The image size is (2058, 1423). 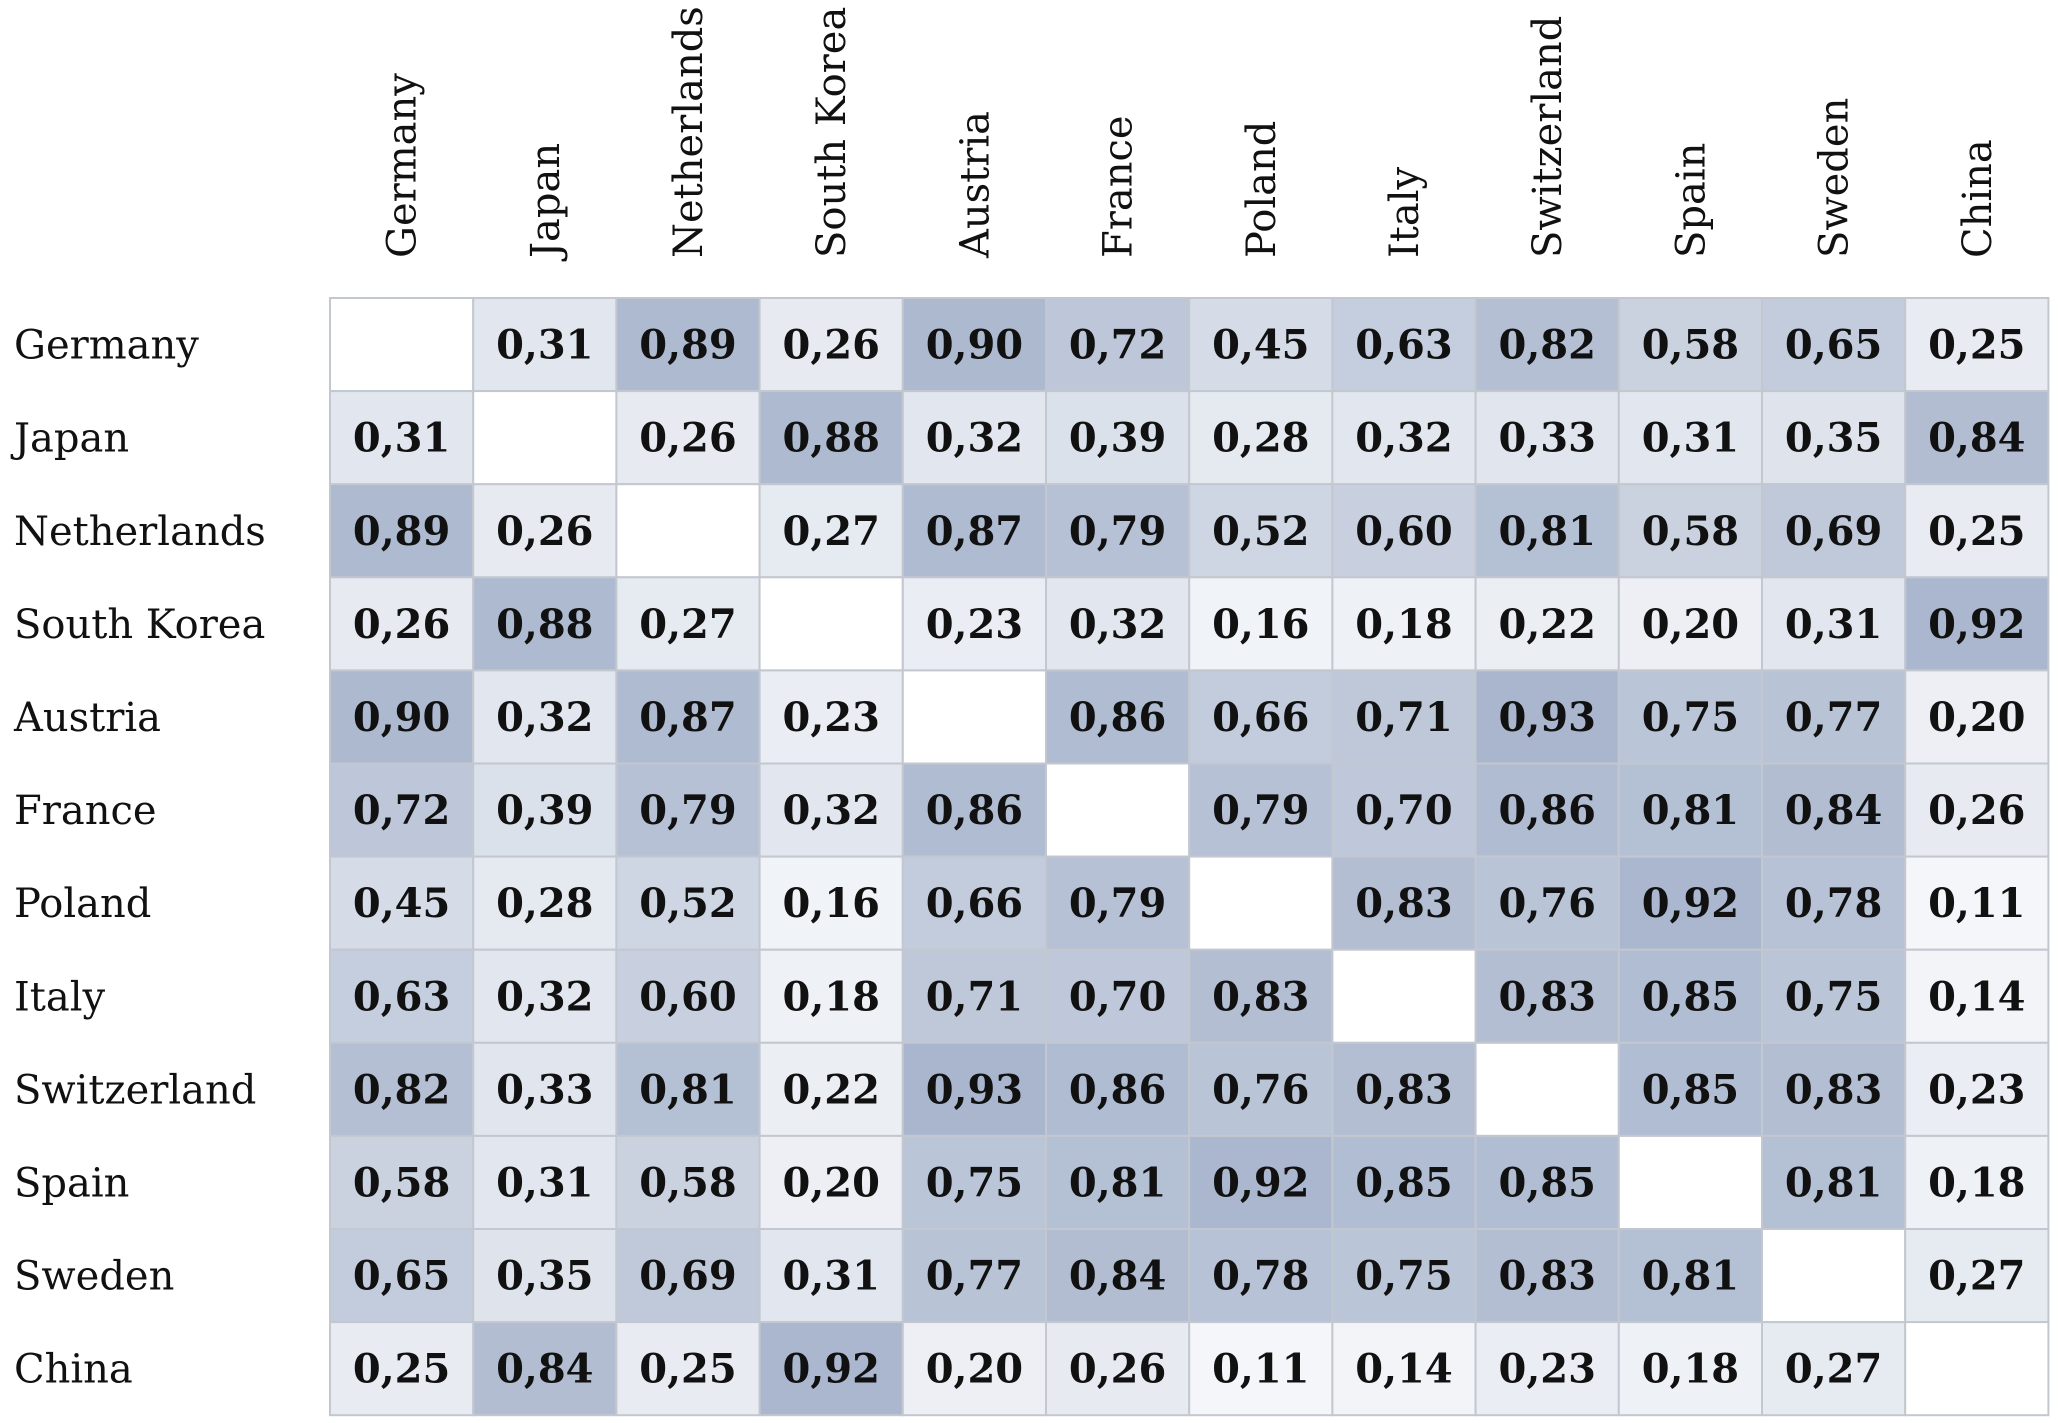 What do you see at coordinates (974, 438) in the screenshot?
I see `cell-value-japan-austria: 0,32` at bounding box center [974, 438].